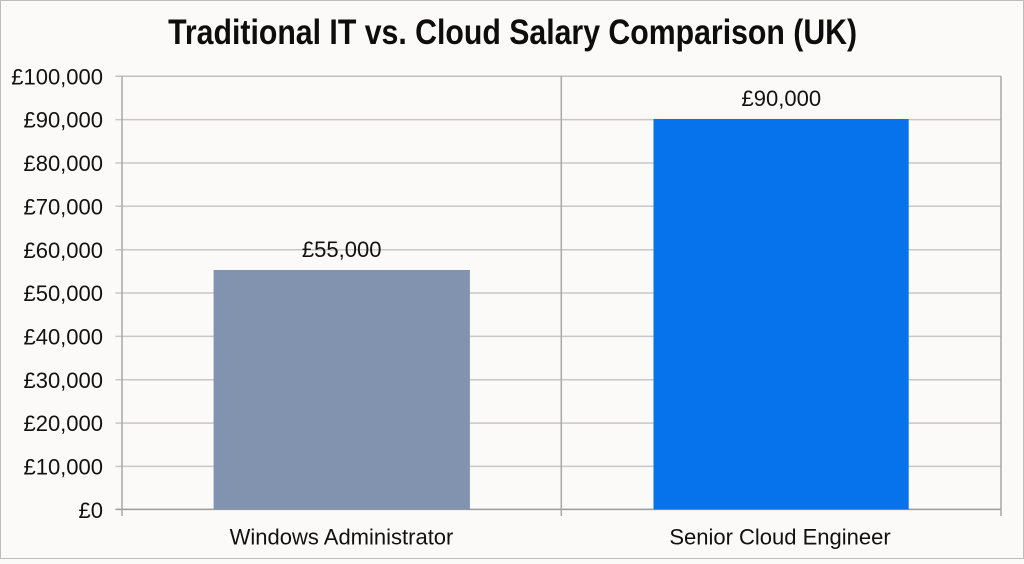 The image size is (1024, 564). What do you see at coordinates (63, 380) in the screenshot?
I see `svg-text: £30,000` at bounding box center [63, 380].